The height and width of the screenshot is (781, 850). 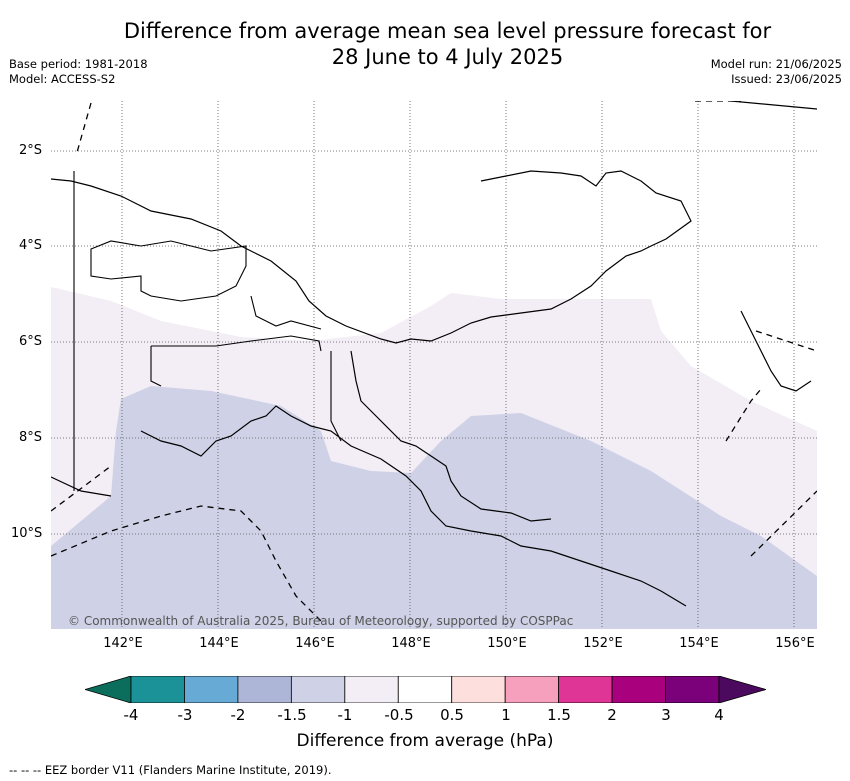 I want to click on lat-label-6s: 6°S, so click(x=31, y=341).